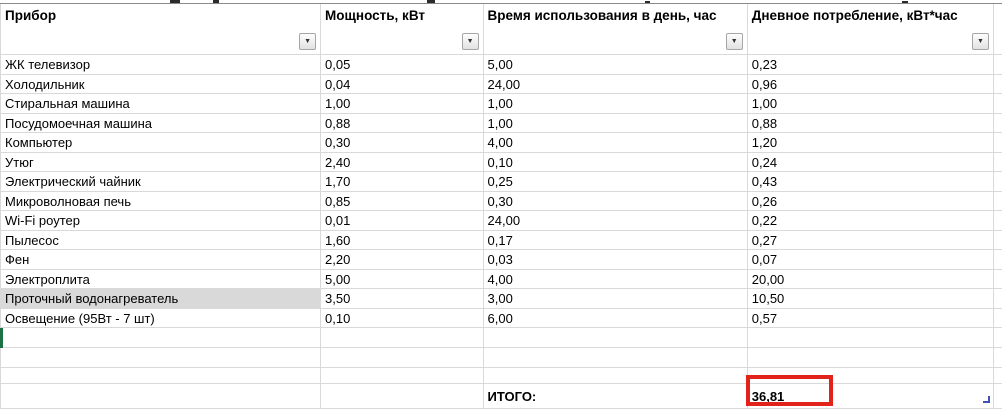 The width and height of the screenshot is (1002, 412). What do you see at coordinates (161, 317) in the screenshot?
I see `cell-appliance: Освещение (95Вт - 7 шт)` at bounding box center [161, 317].